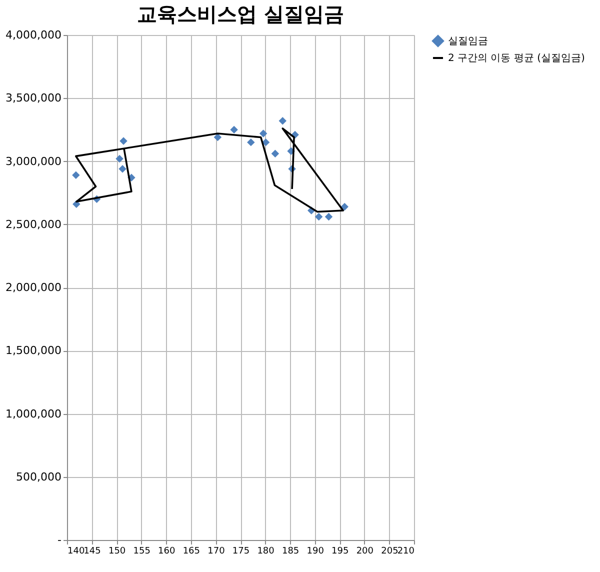 The image size is (600, 572). Describe the element at coordinates (389, 551) in the screenshot. I see `x-tick-label: 205` at that location.